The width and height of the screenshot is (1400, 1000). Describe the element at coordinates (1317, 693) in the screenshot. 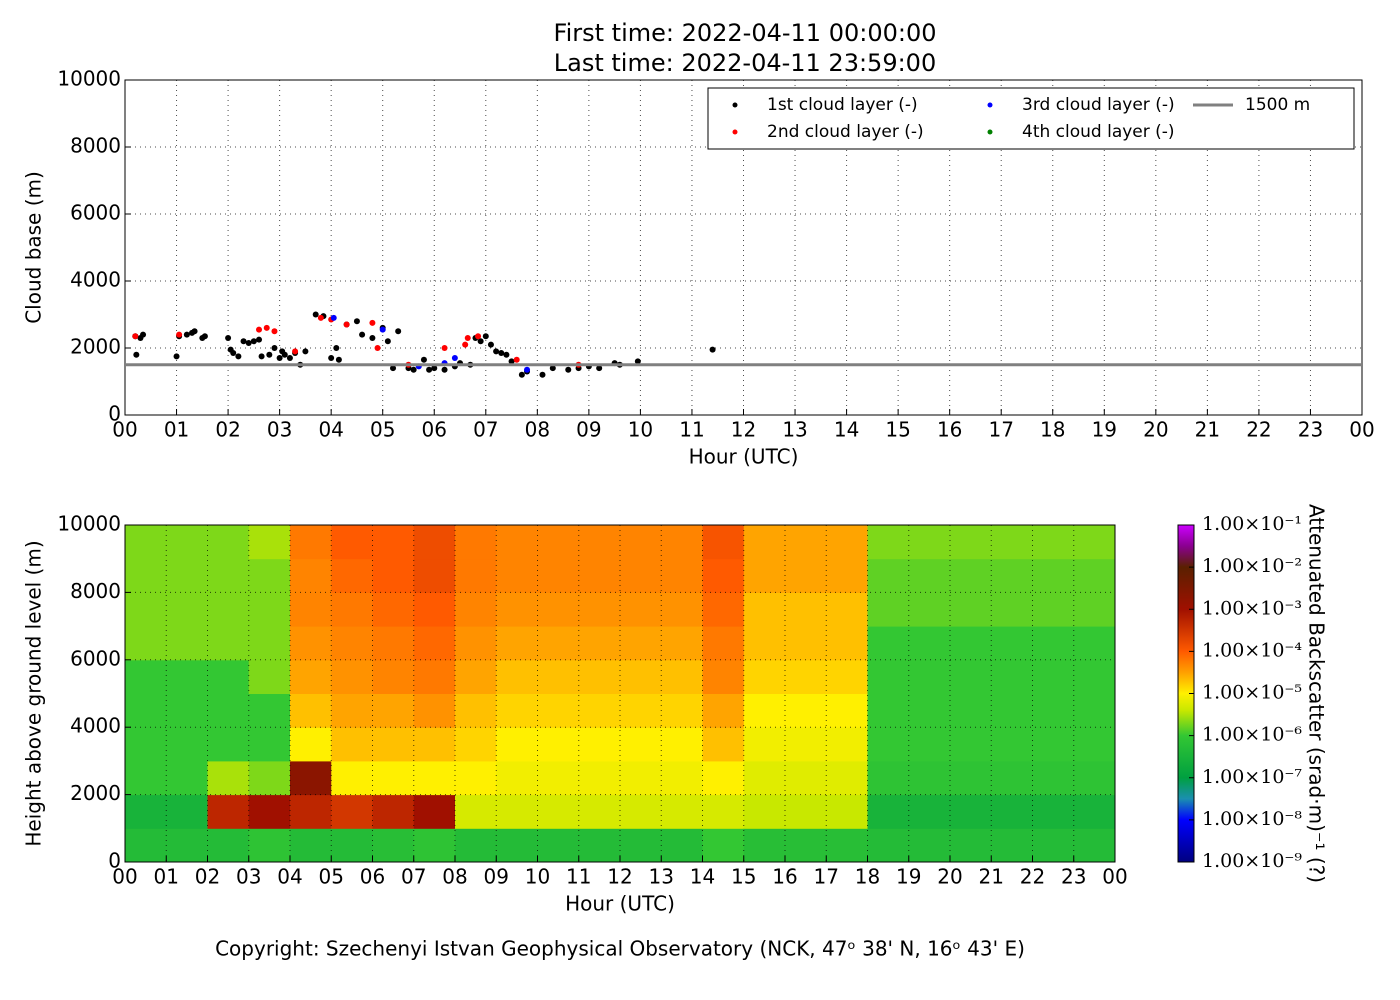

I see `colorbar-label: Attenuated Backscatter (srad·m)⁻¹ (?)` at that location.